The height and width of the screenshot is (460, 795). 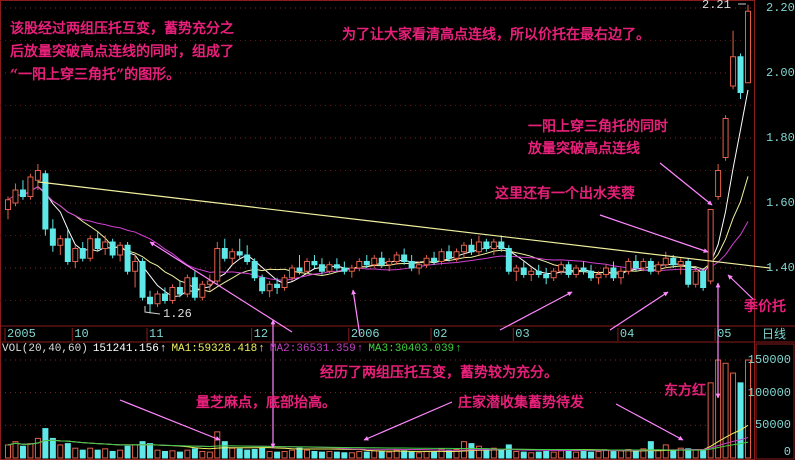 I want to click on date-tick-label: 2006, so click(x=365, y=334).